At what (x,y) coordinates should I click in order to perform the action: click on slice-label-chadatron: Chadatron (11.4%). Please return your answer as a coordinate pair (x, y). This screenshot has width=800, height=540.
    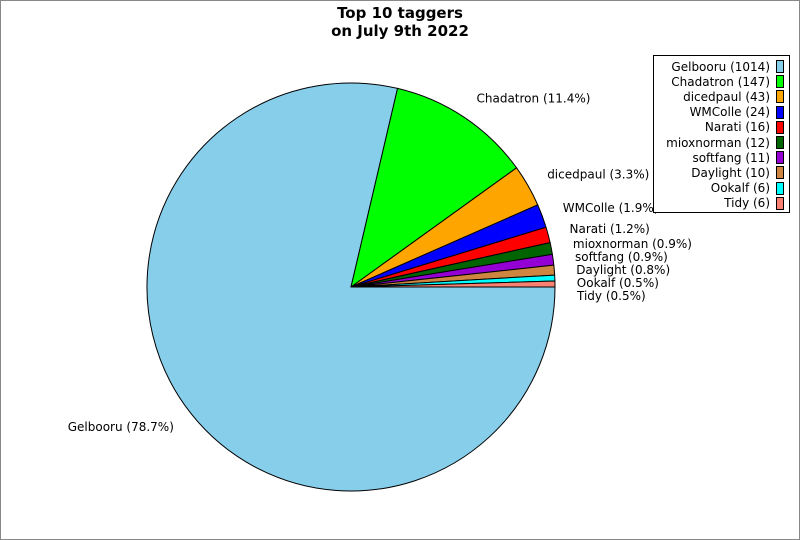
    Looking at the image, I should click on (534, 99).